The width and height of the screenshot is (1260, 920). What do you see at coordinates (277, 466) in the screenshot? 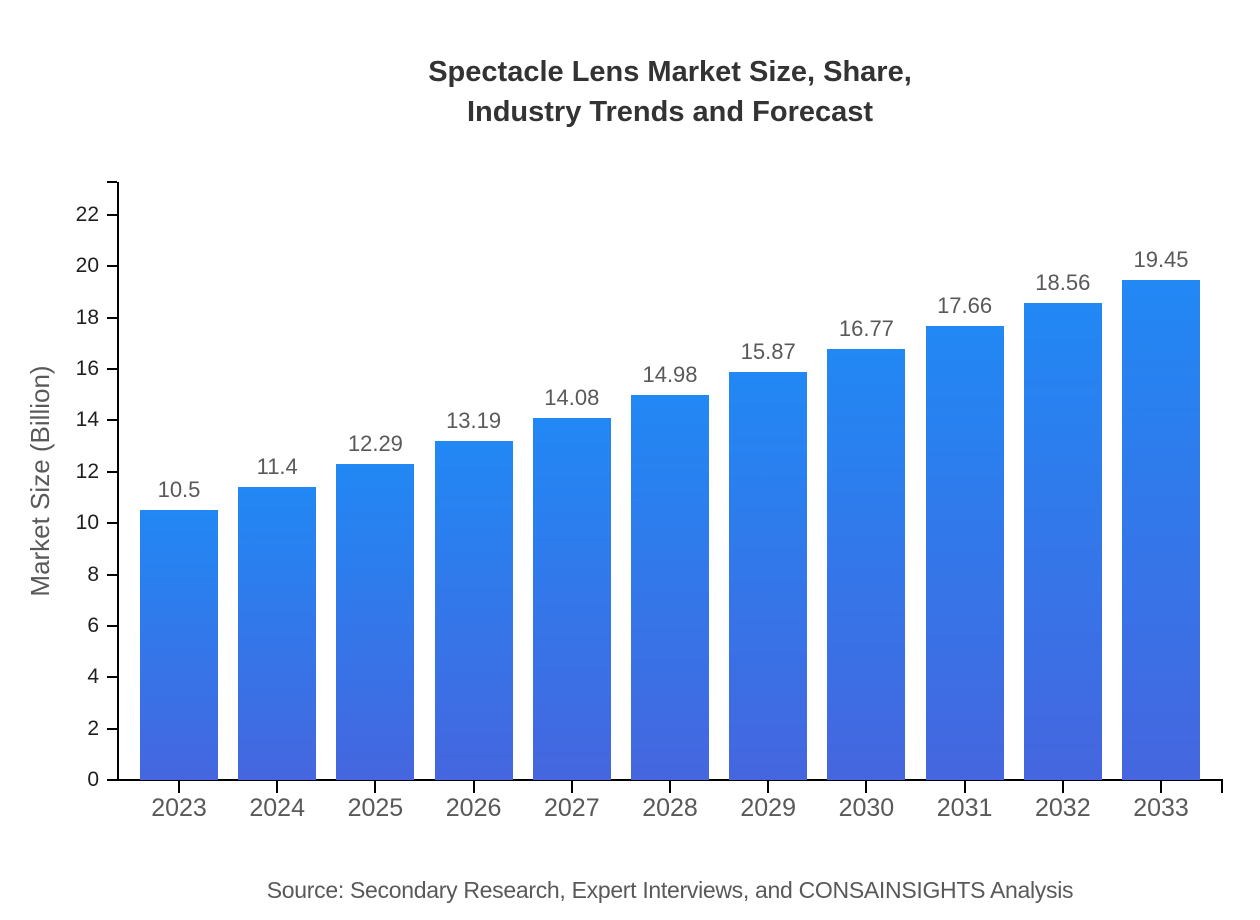
I see `bar-value-label: 11.4` at bounding box center [277, 466].